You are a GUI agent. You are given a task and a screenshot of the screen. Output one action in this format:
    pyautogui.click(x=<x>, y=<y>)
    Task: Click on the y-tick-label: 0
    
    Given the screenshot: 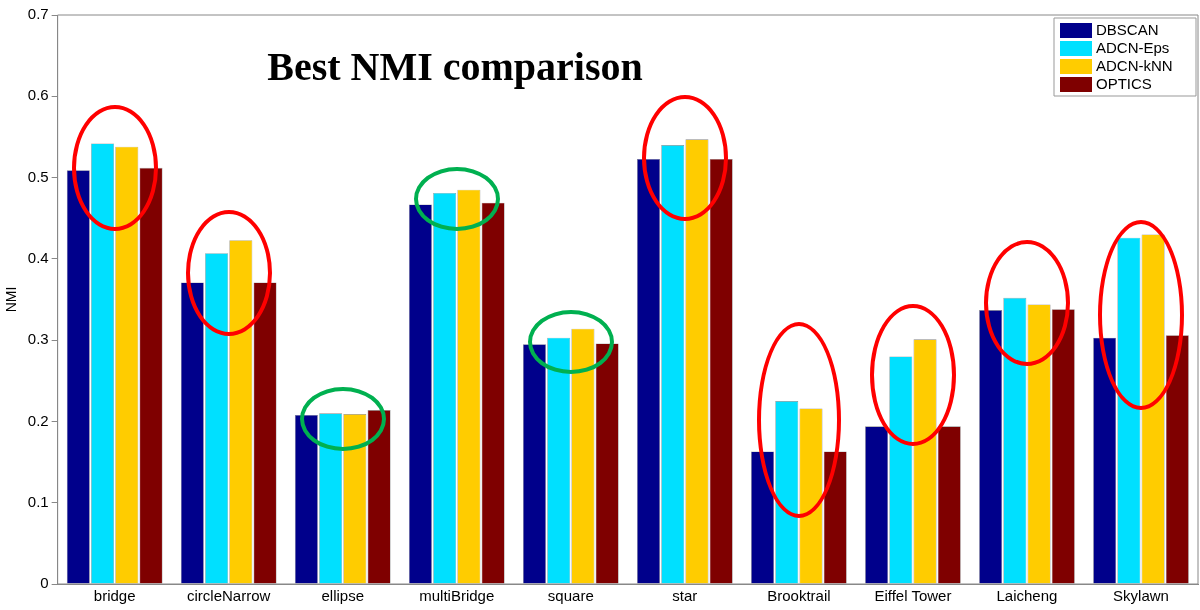 What is the action you would take?
    pyautogui.click(x=44, y=583)
    